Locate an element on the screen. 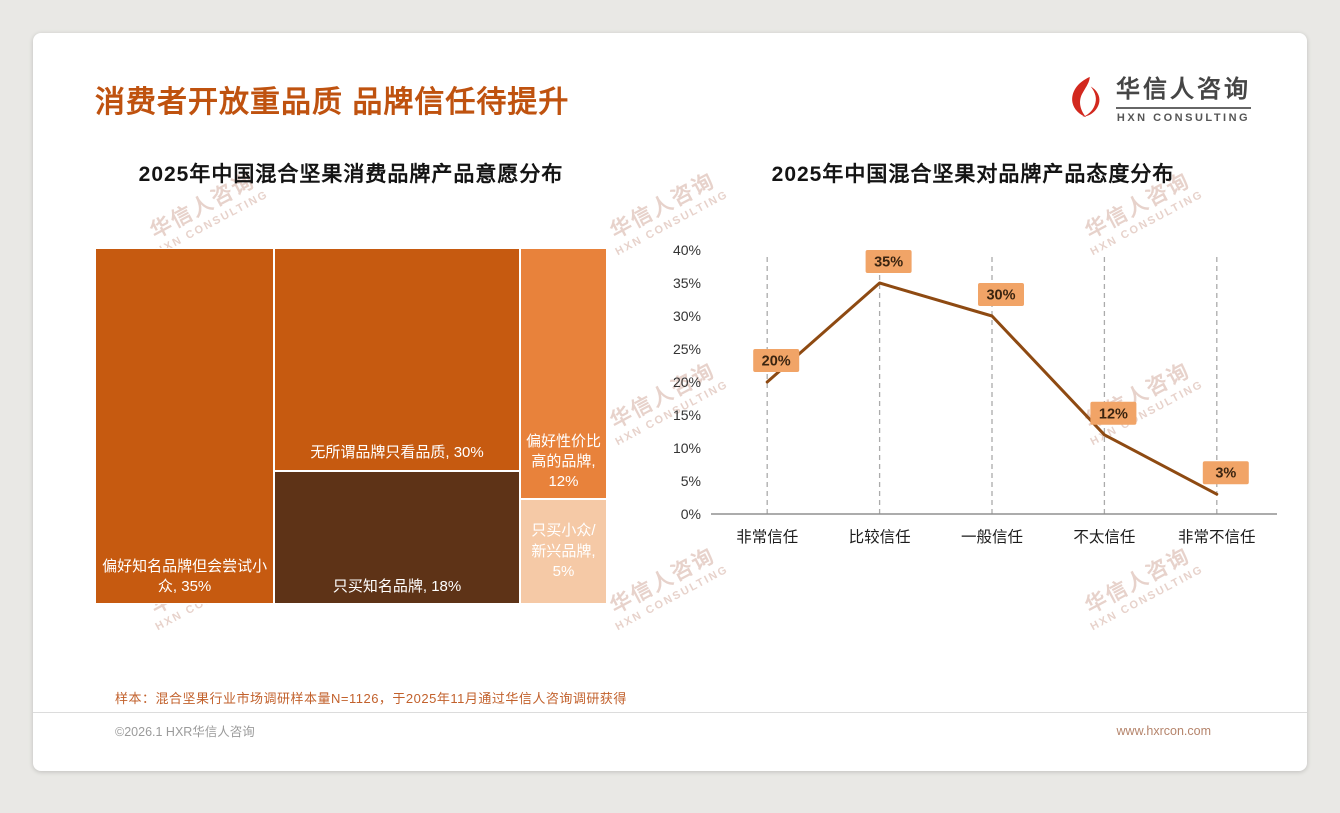 The image size is (1340, 813). y-axis-tick-label: 30% is located at coordinates (687, 316).